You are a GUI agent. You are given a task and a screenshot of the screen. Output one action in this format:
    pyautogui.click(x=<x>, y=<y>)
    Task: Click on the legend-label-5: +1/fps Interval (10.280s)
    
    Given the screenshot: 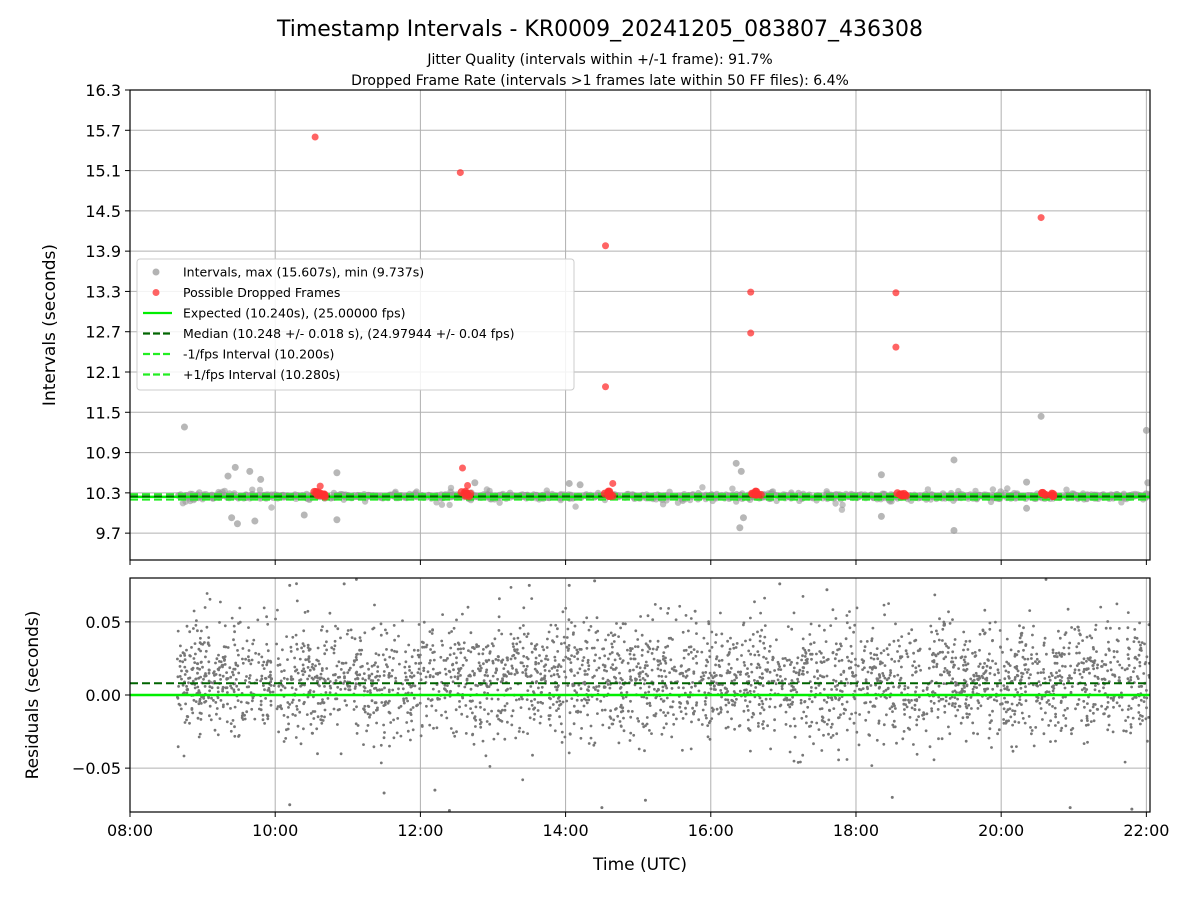 What is the action you would take?
    pyautogui.click(x=261, y=374)
    